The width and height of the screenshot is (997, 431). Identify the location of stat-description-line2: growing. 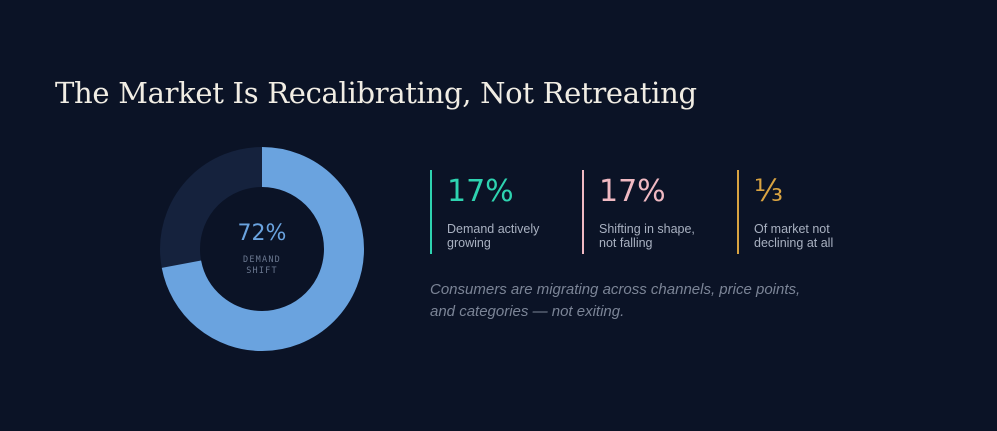
(469, 243).